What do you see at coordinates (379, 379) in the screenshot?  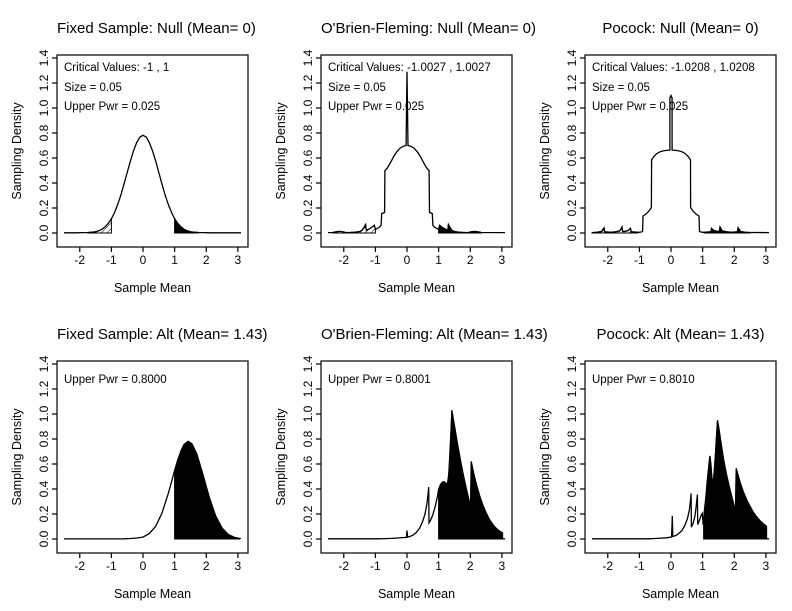 I see `annotation-upper-power: Upper Pwr = 0.8001` at bounding box center [379, 379].